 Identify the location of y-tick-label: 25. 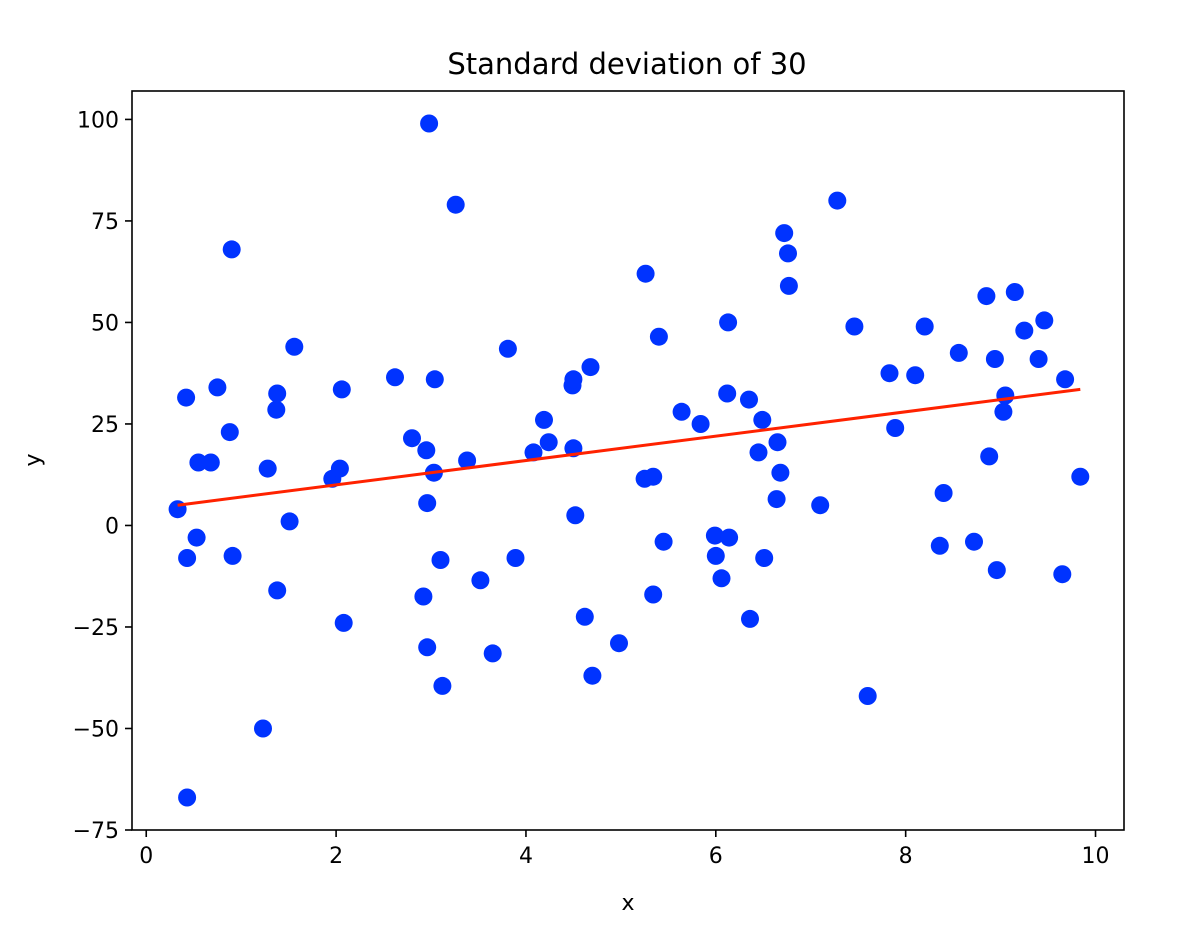
(105, 425).